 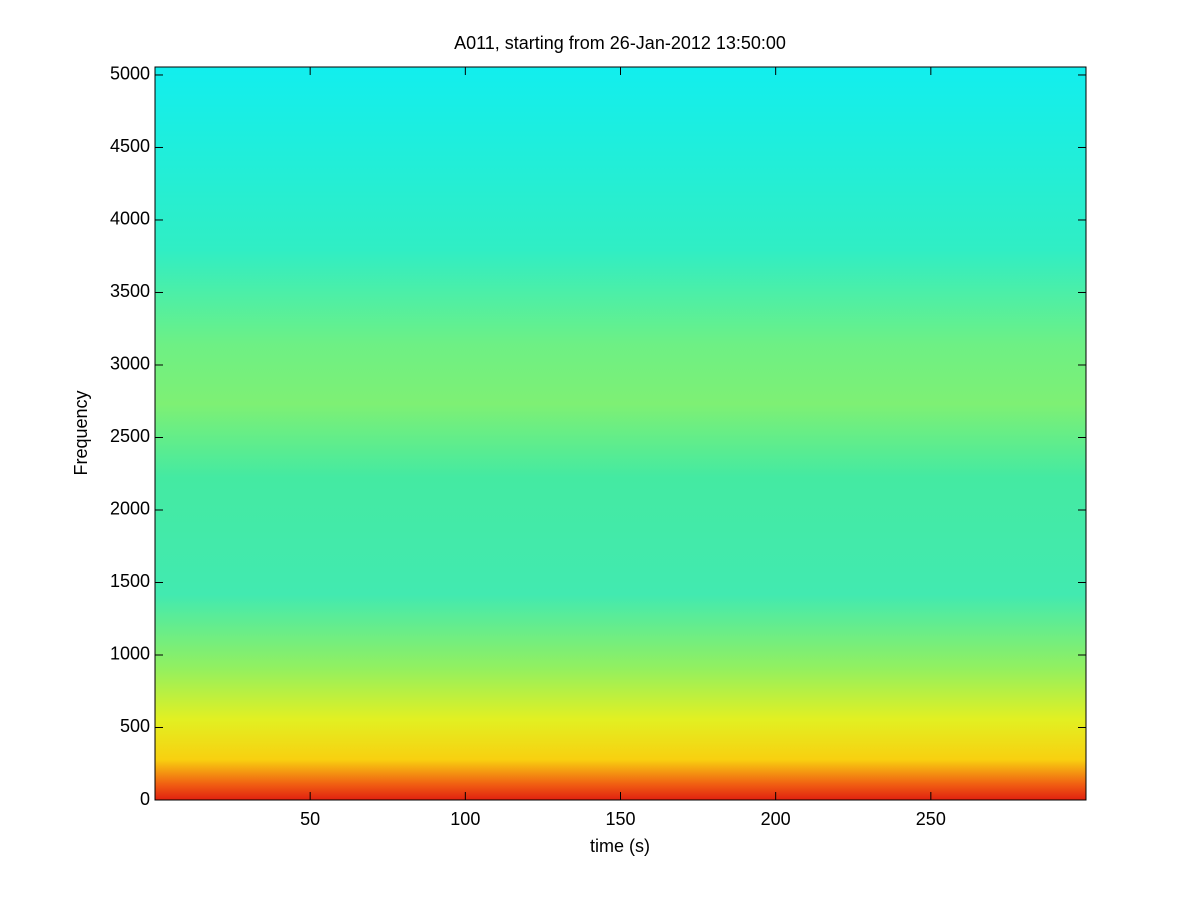 What do you see at coordinates (130, 581) in the screenshot?
I see `y-tick-label: 1500` at bounding box center [130, 581].